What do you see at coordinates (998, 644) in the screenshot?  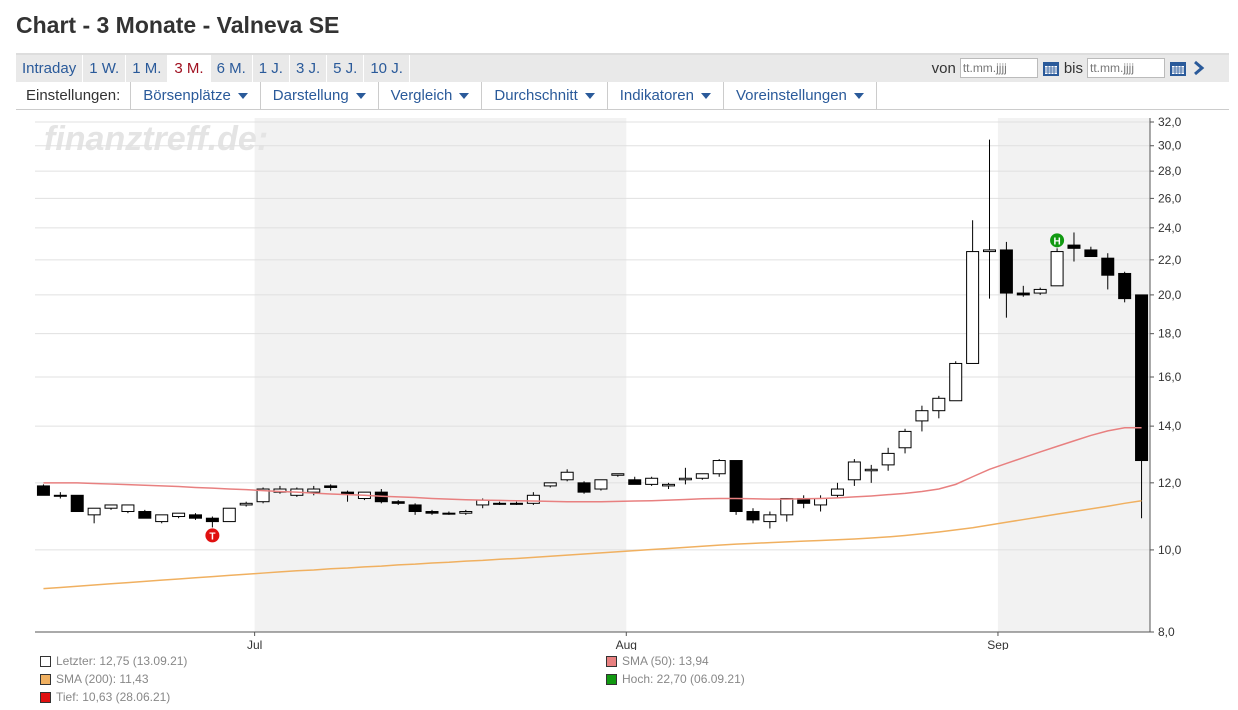 I see `x-tick-label: Sep` at bounding box center [998, 644].